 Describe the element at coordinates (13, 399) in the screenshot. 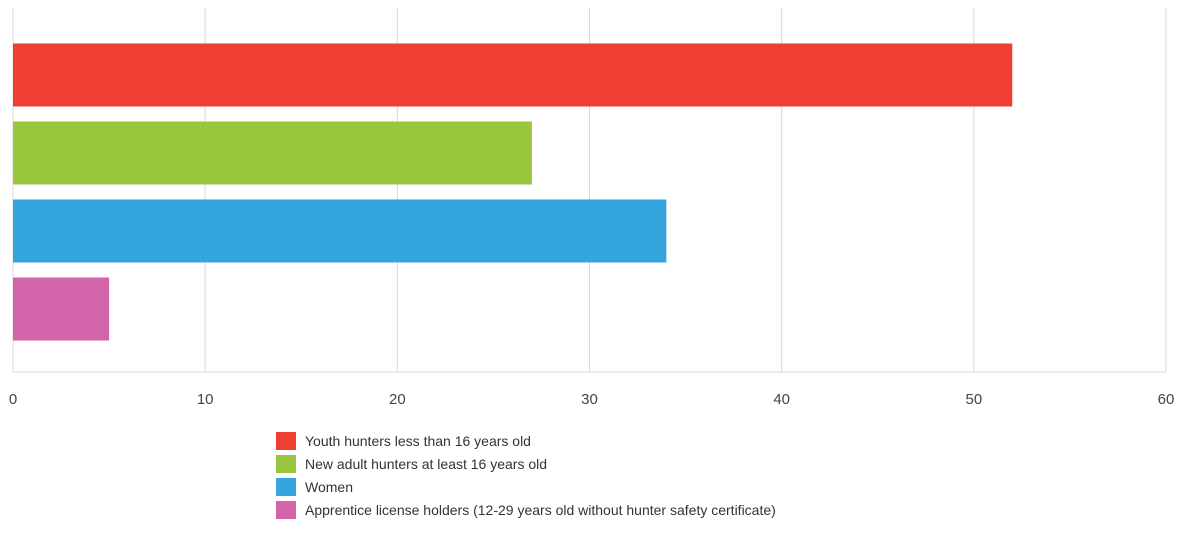

I see `x-tick-label: 0` at that location.